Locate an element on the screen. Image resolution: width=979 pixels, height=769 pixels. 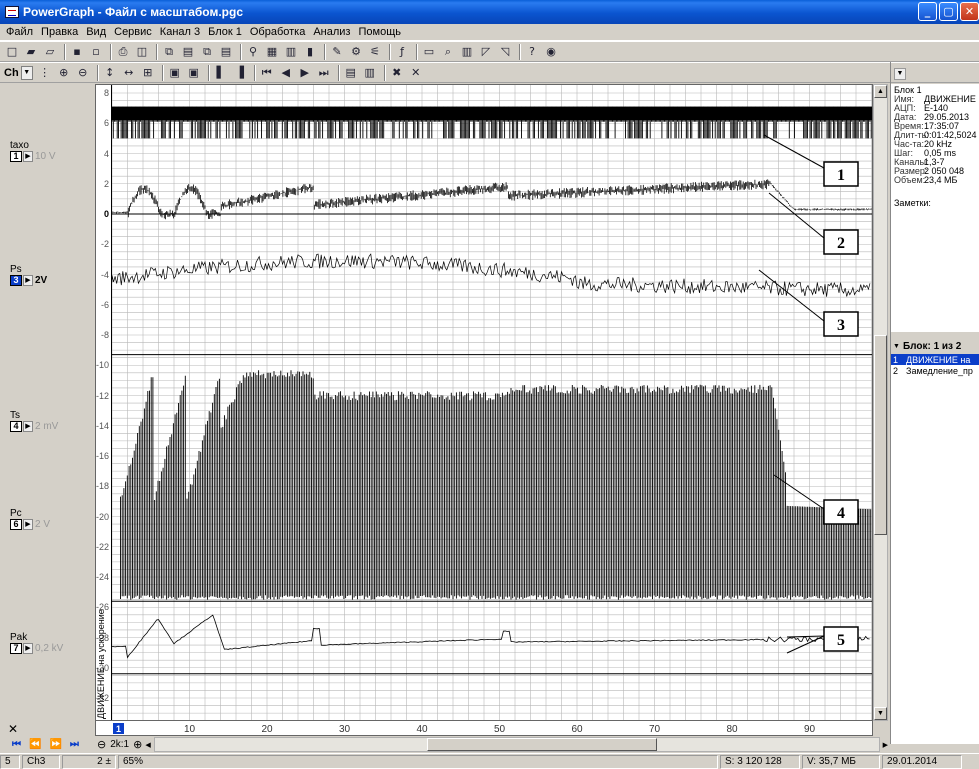
scroll-right-icon: ▶ is located at coordinates (885, 745).